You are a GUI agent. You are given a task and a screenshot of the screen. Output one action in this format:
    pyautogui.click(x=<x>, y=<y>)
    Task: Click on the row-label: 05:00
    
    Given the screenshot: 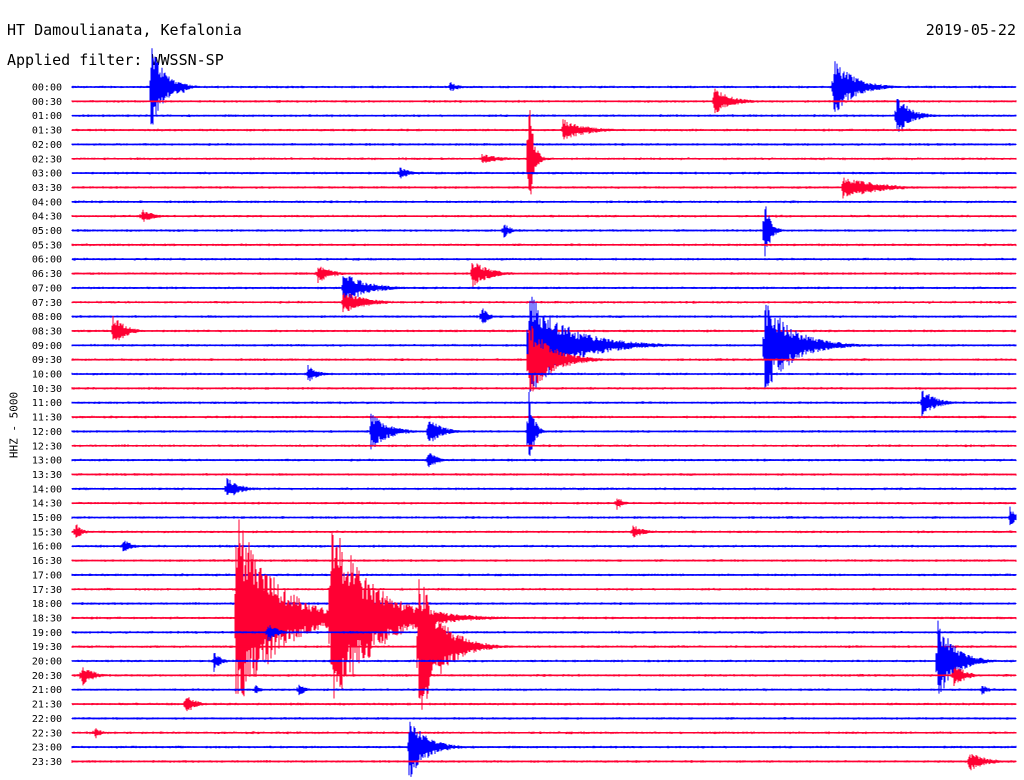 What is the action you would take?
    pyautogui.click(x=47, y=231)
    